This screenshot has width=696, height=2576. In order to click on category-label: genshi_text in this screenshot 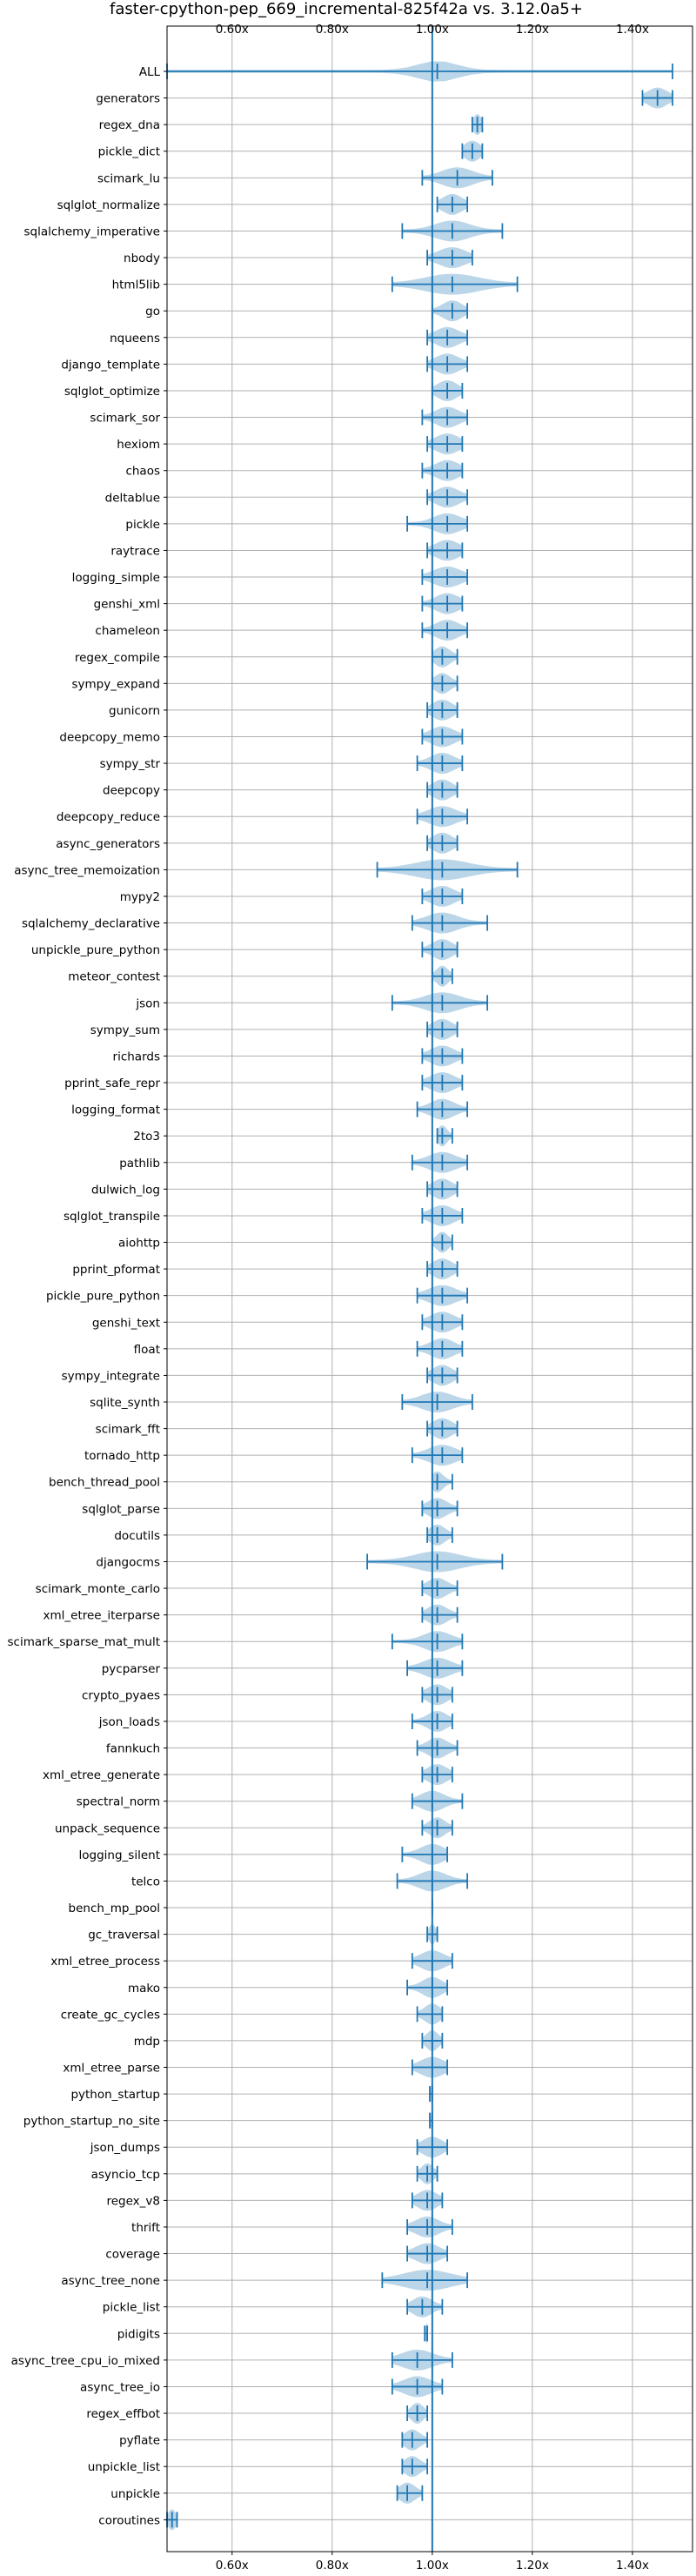, I will do `click(126, 1323)`.